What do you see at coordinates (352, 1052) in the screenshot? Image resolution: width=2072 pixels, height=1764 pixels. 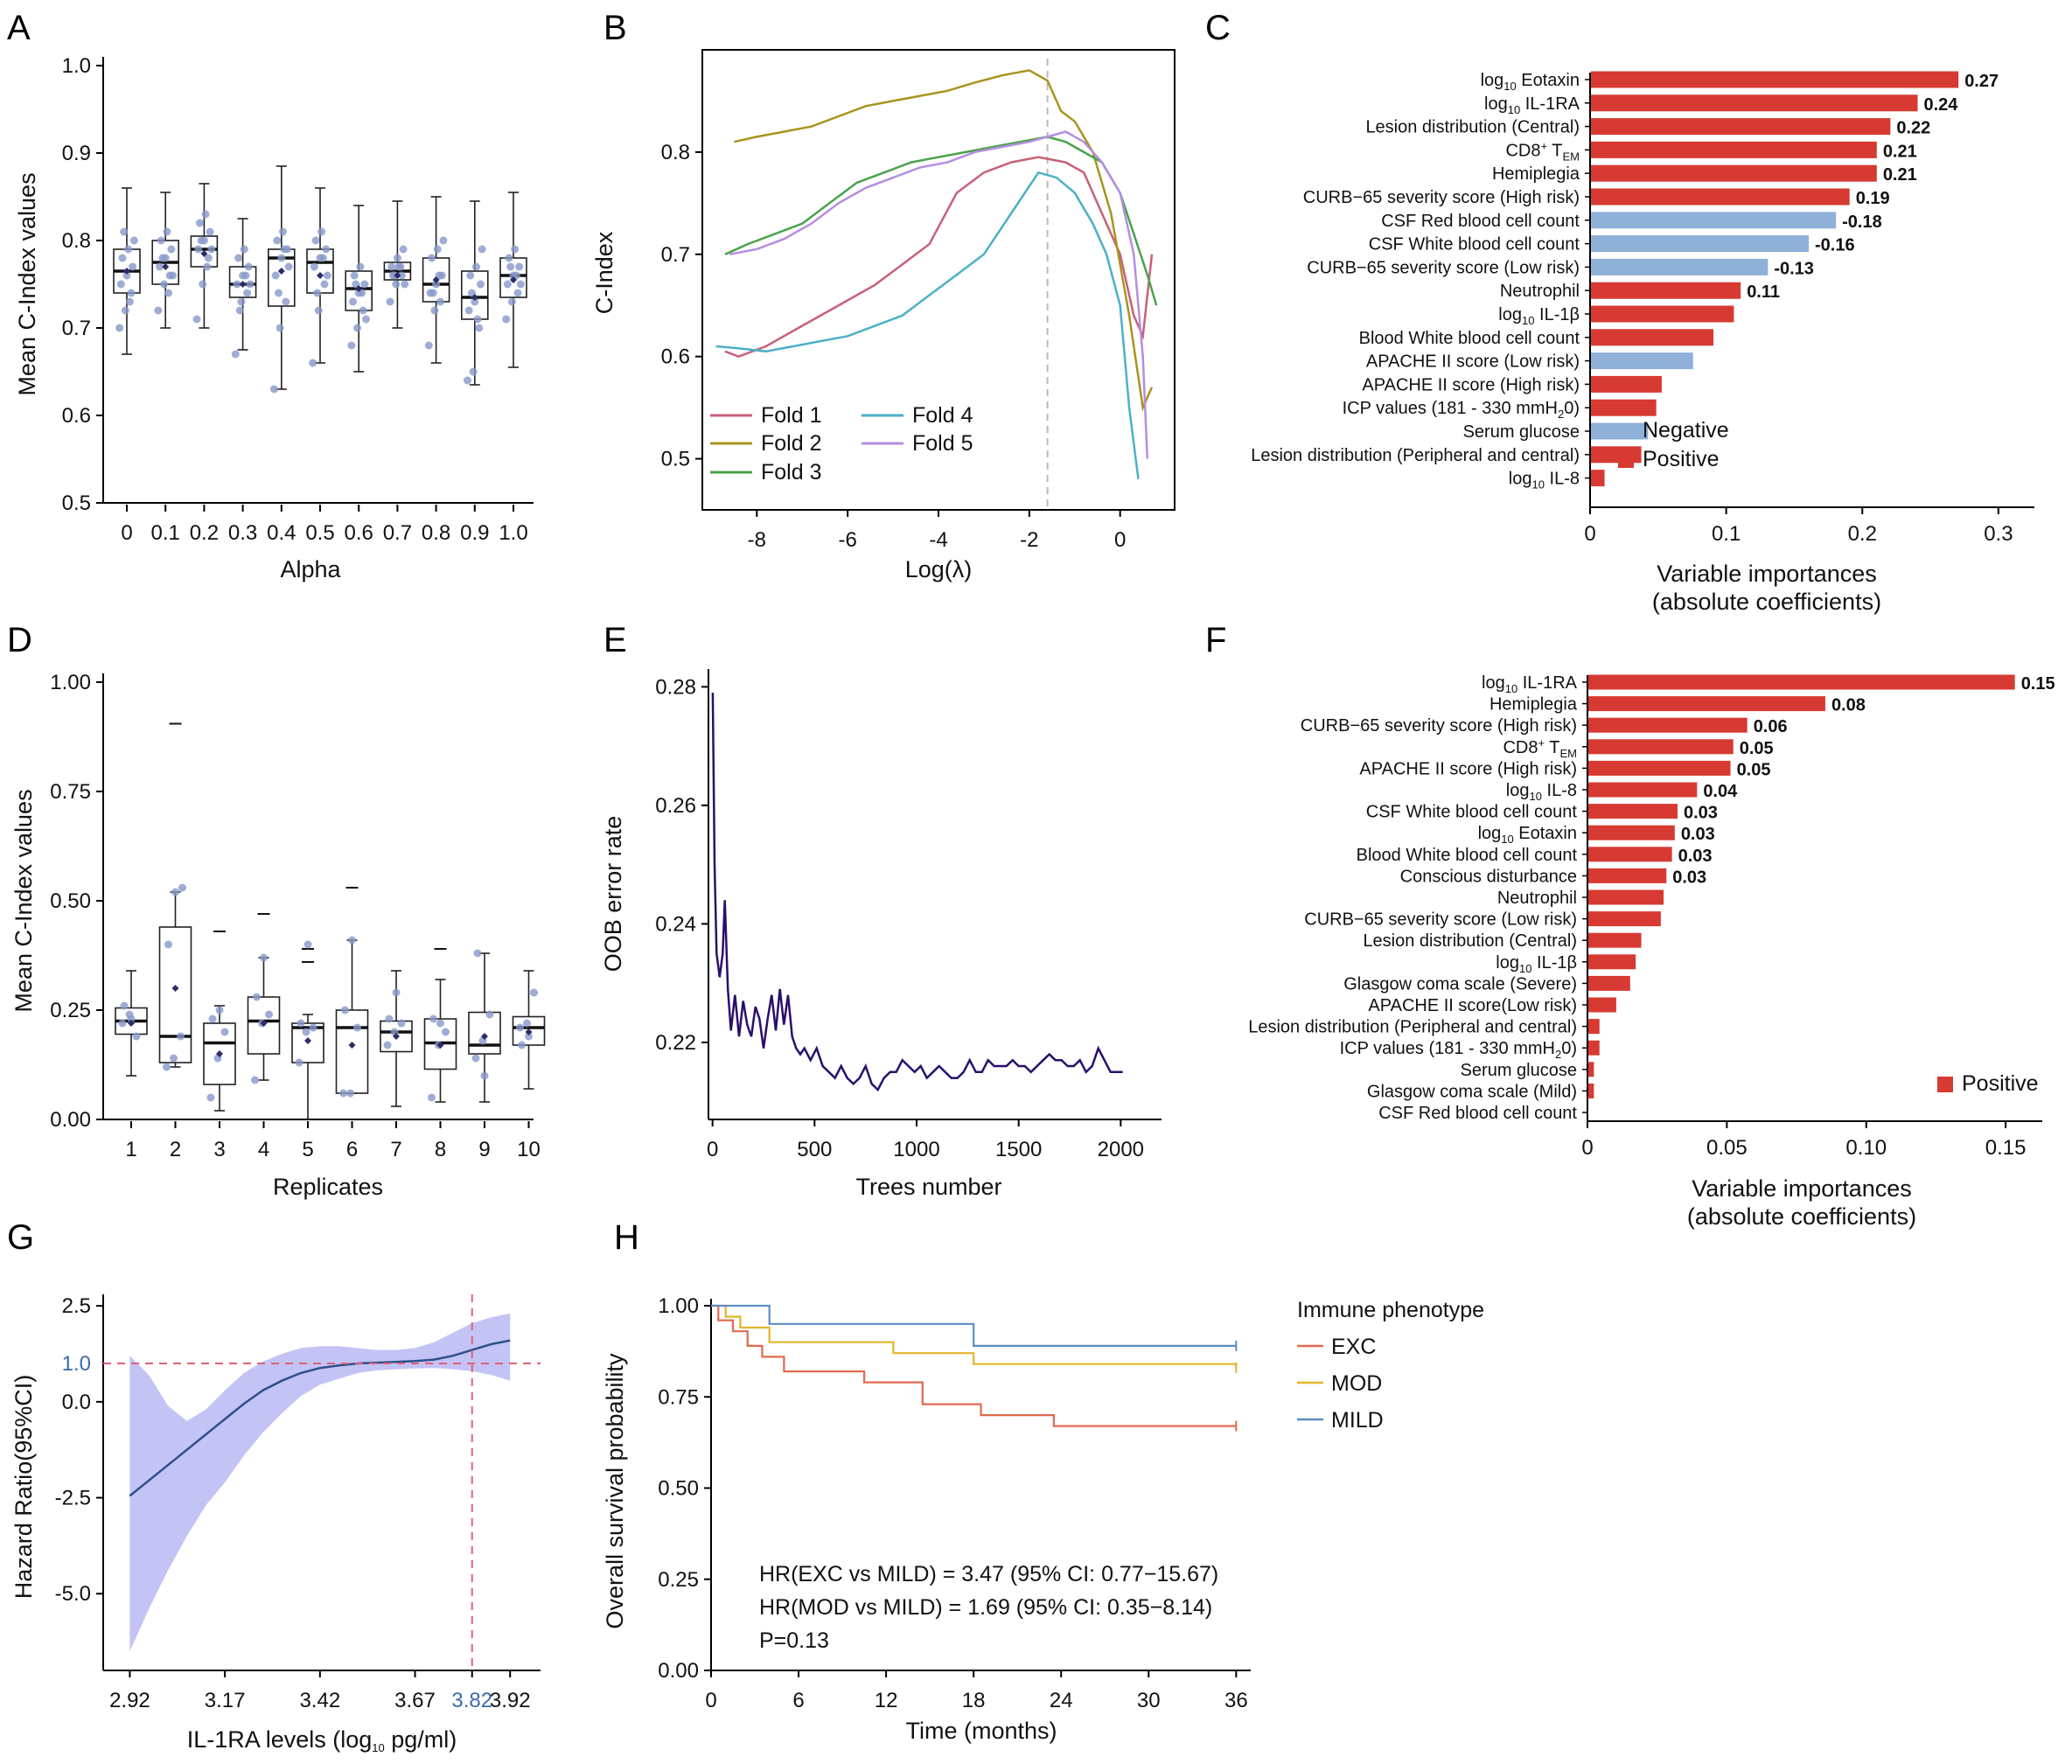 I see `box` at bounding box center [352, 1052].